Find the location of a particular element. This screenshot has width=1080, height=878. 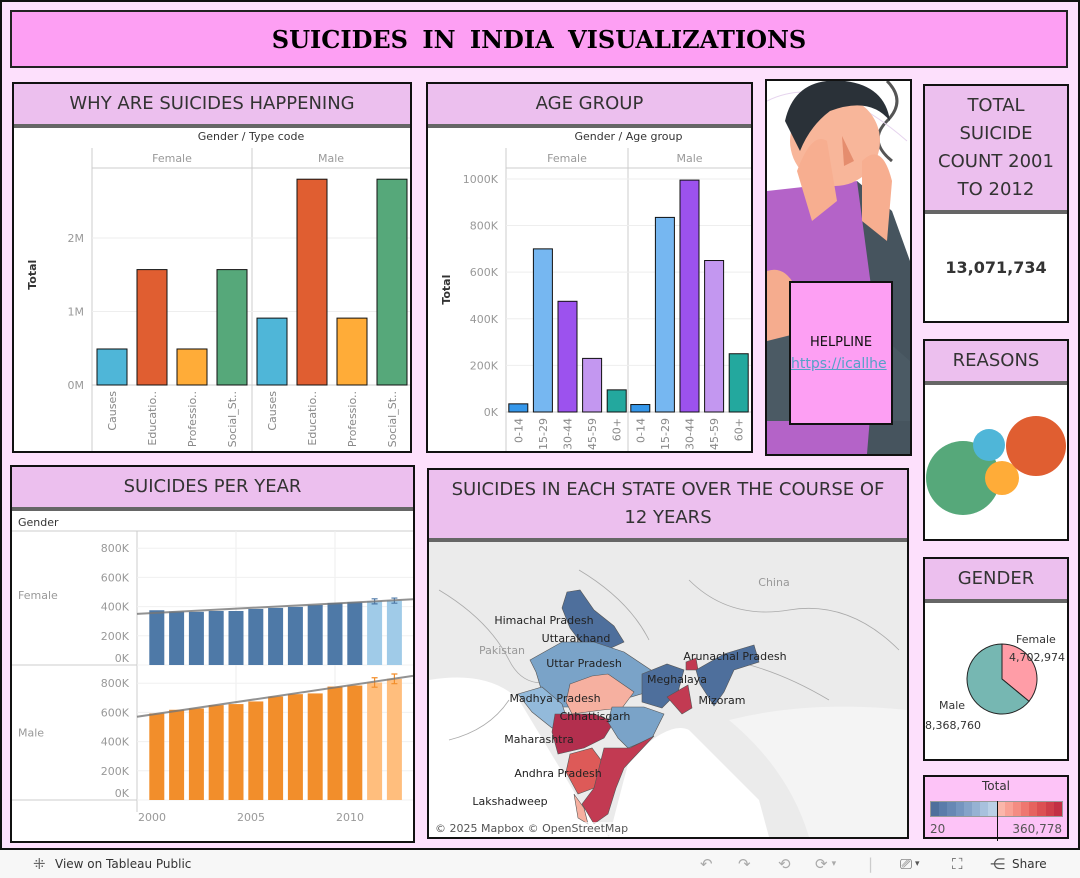

y-tick-label: 200K is located at coordinates (484, 365).